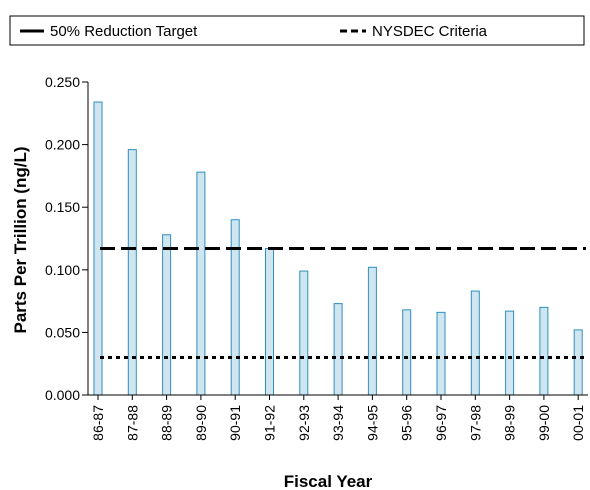 This screenshot has width=590, height=490. I want to click on legend-label-nysdec-criteria: NYSDEC Criteria, so click(430, 31).